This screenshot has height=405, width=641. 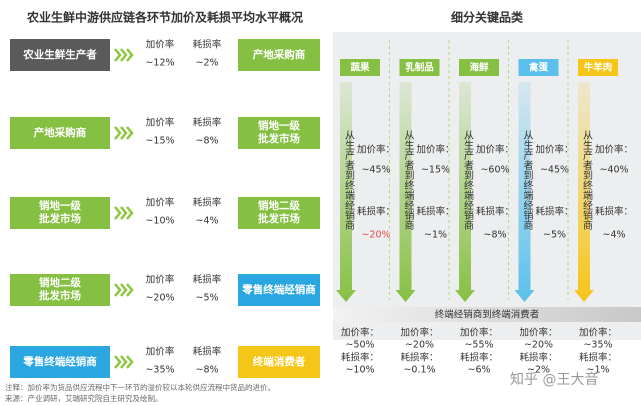 What do you see at coordinates (360, 68) in the screenshot?
I see `category-name: 蔬果` at bounding box center [360, 68].